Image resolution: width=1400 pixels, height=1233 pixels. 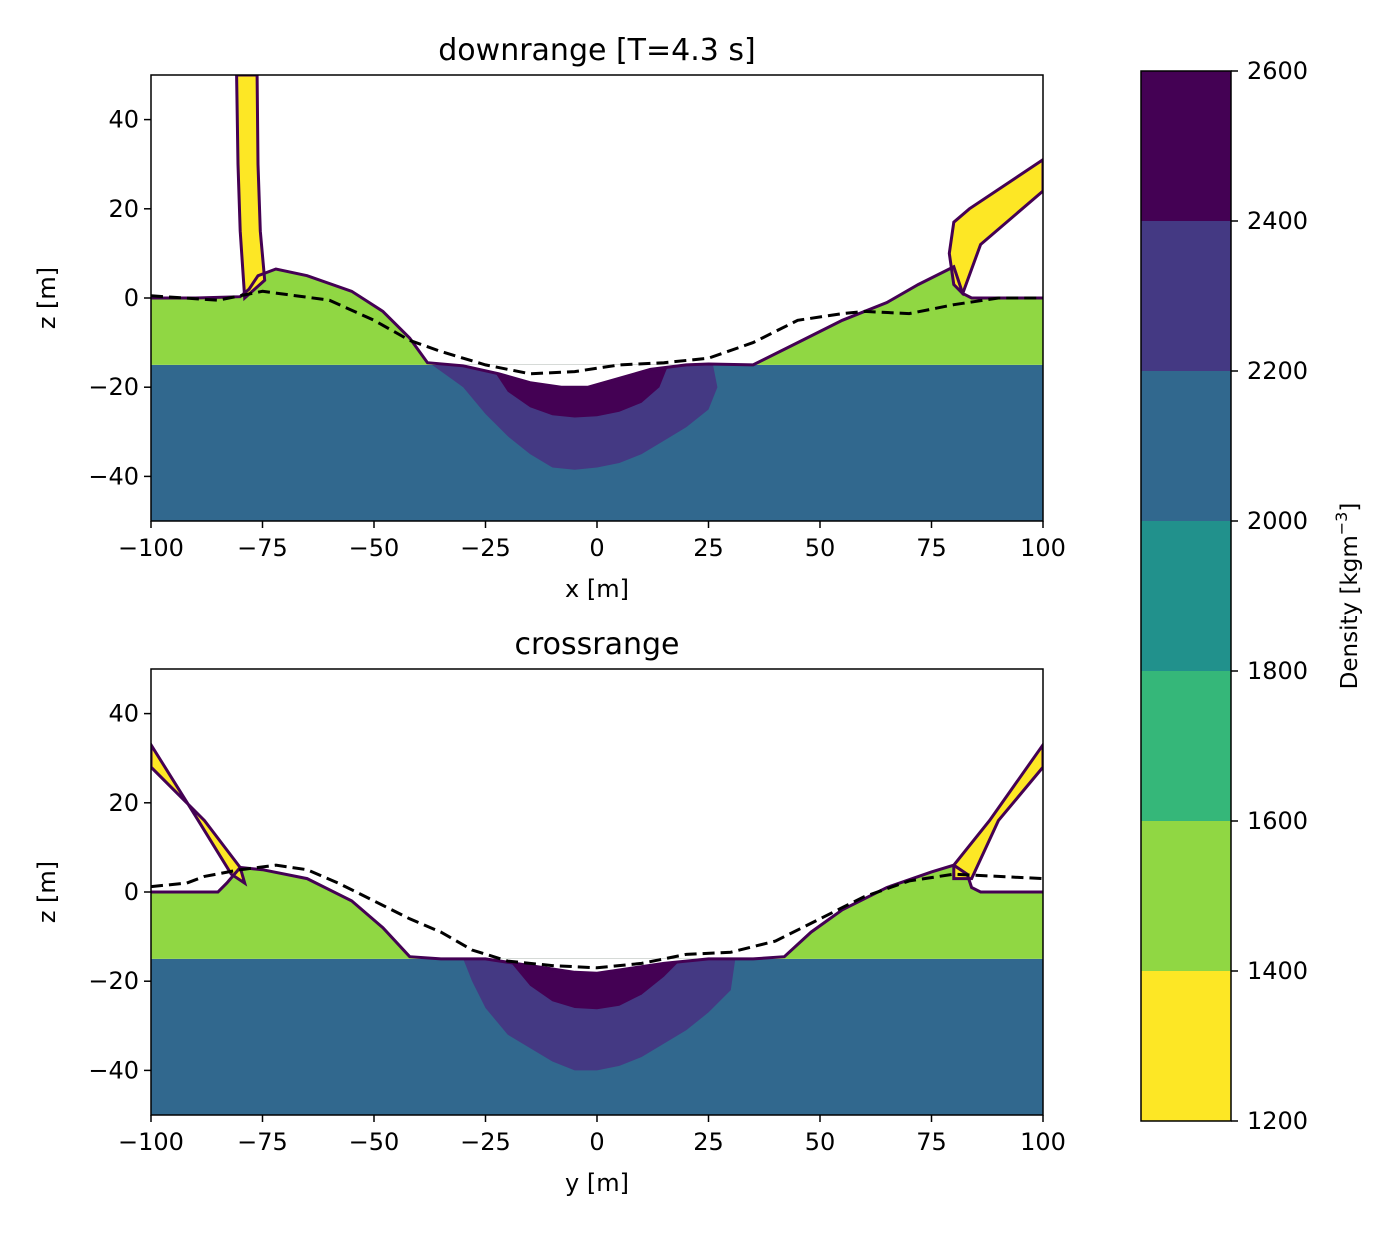 I want to click on crossrange-x-tick-label: −100, so click(x=151, y=1142).